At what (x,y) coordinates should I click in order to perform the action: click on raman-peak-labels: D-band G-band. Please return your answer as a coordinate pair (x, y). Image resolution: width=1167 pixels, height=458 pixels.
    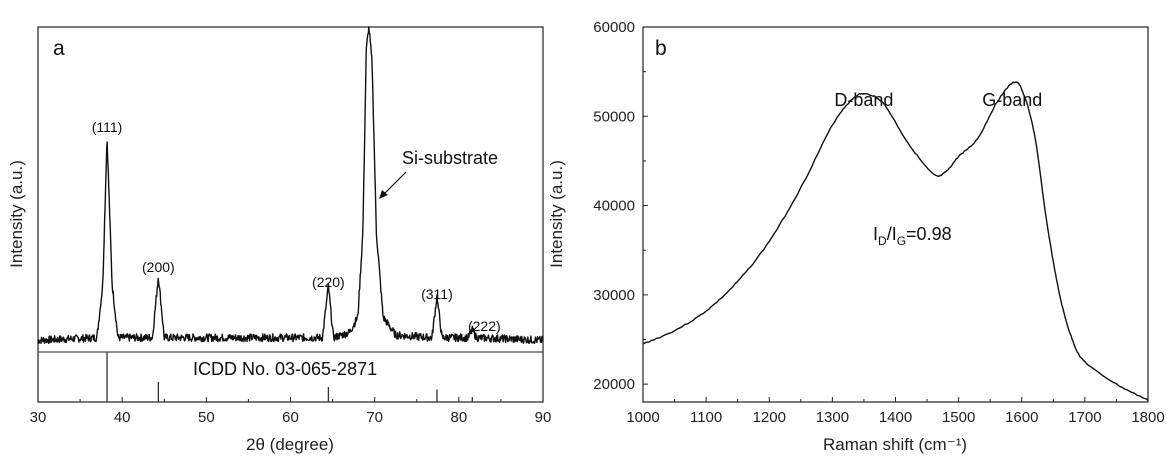
    Looking at the image, I should click on (938, 100).